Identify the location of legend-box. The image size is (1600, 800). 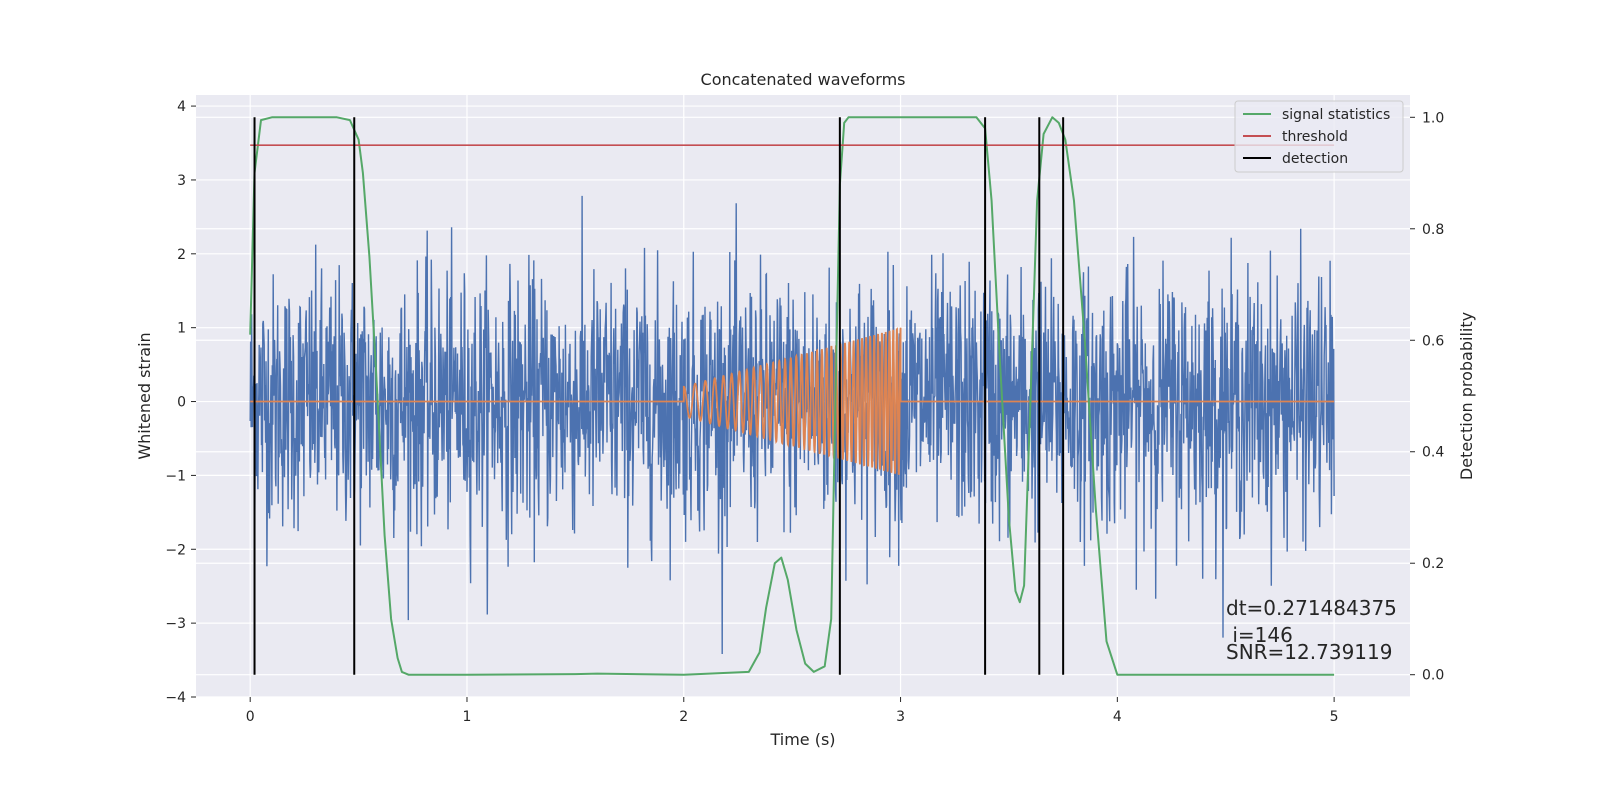
(1319, 136).